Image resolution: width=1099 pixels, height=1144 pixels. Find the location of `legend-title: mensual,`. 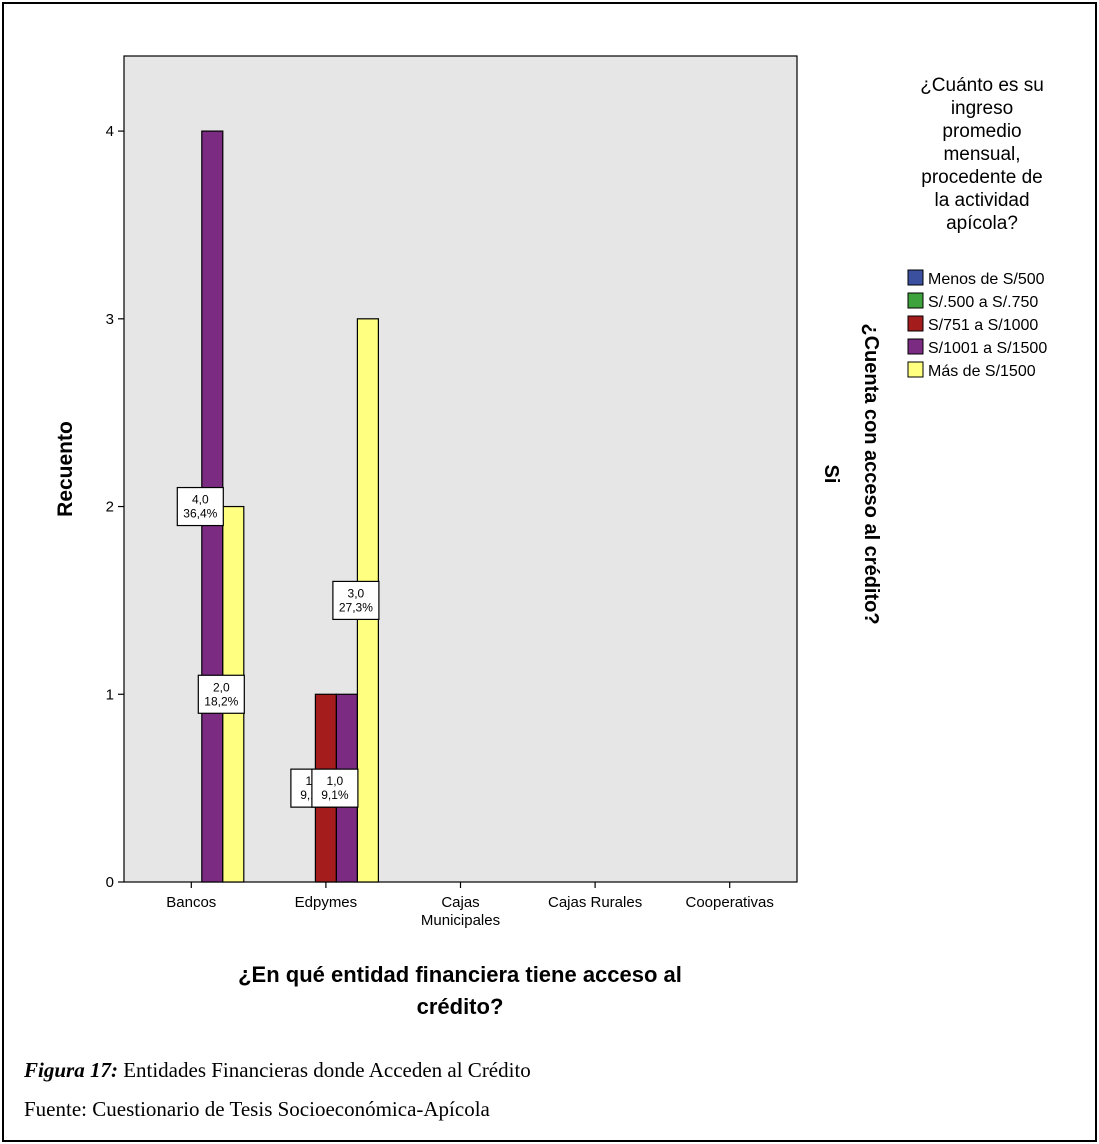

legend-title: mensual, is located at coordinates (981, 154).